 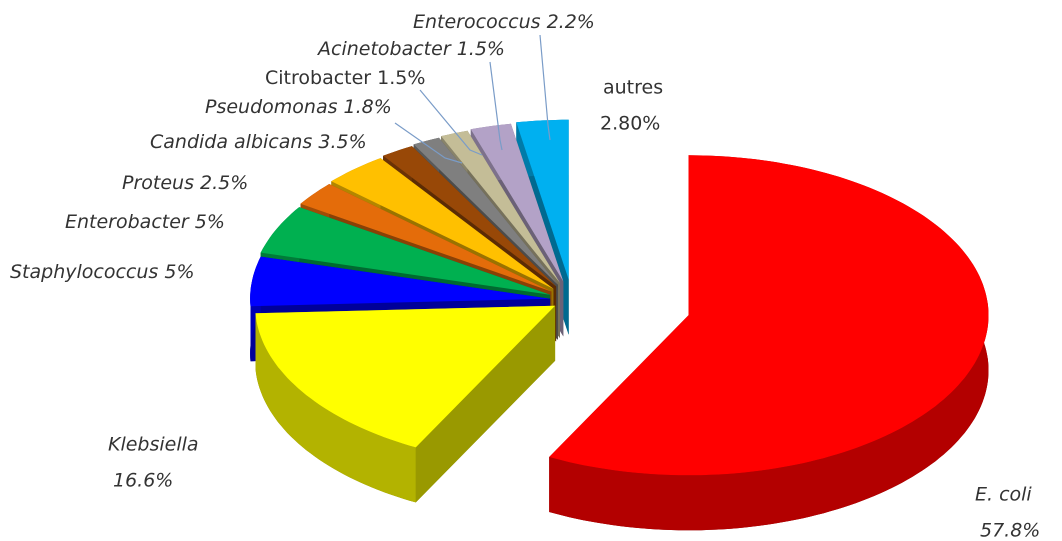 I want to click on label-value: 2.80%, so click(x=630, y=124).